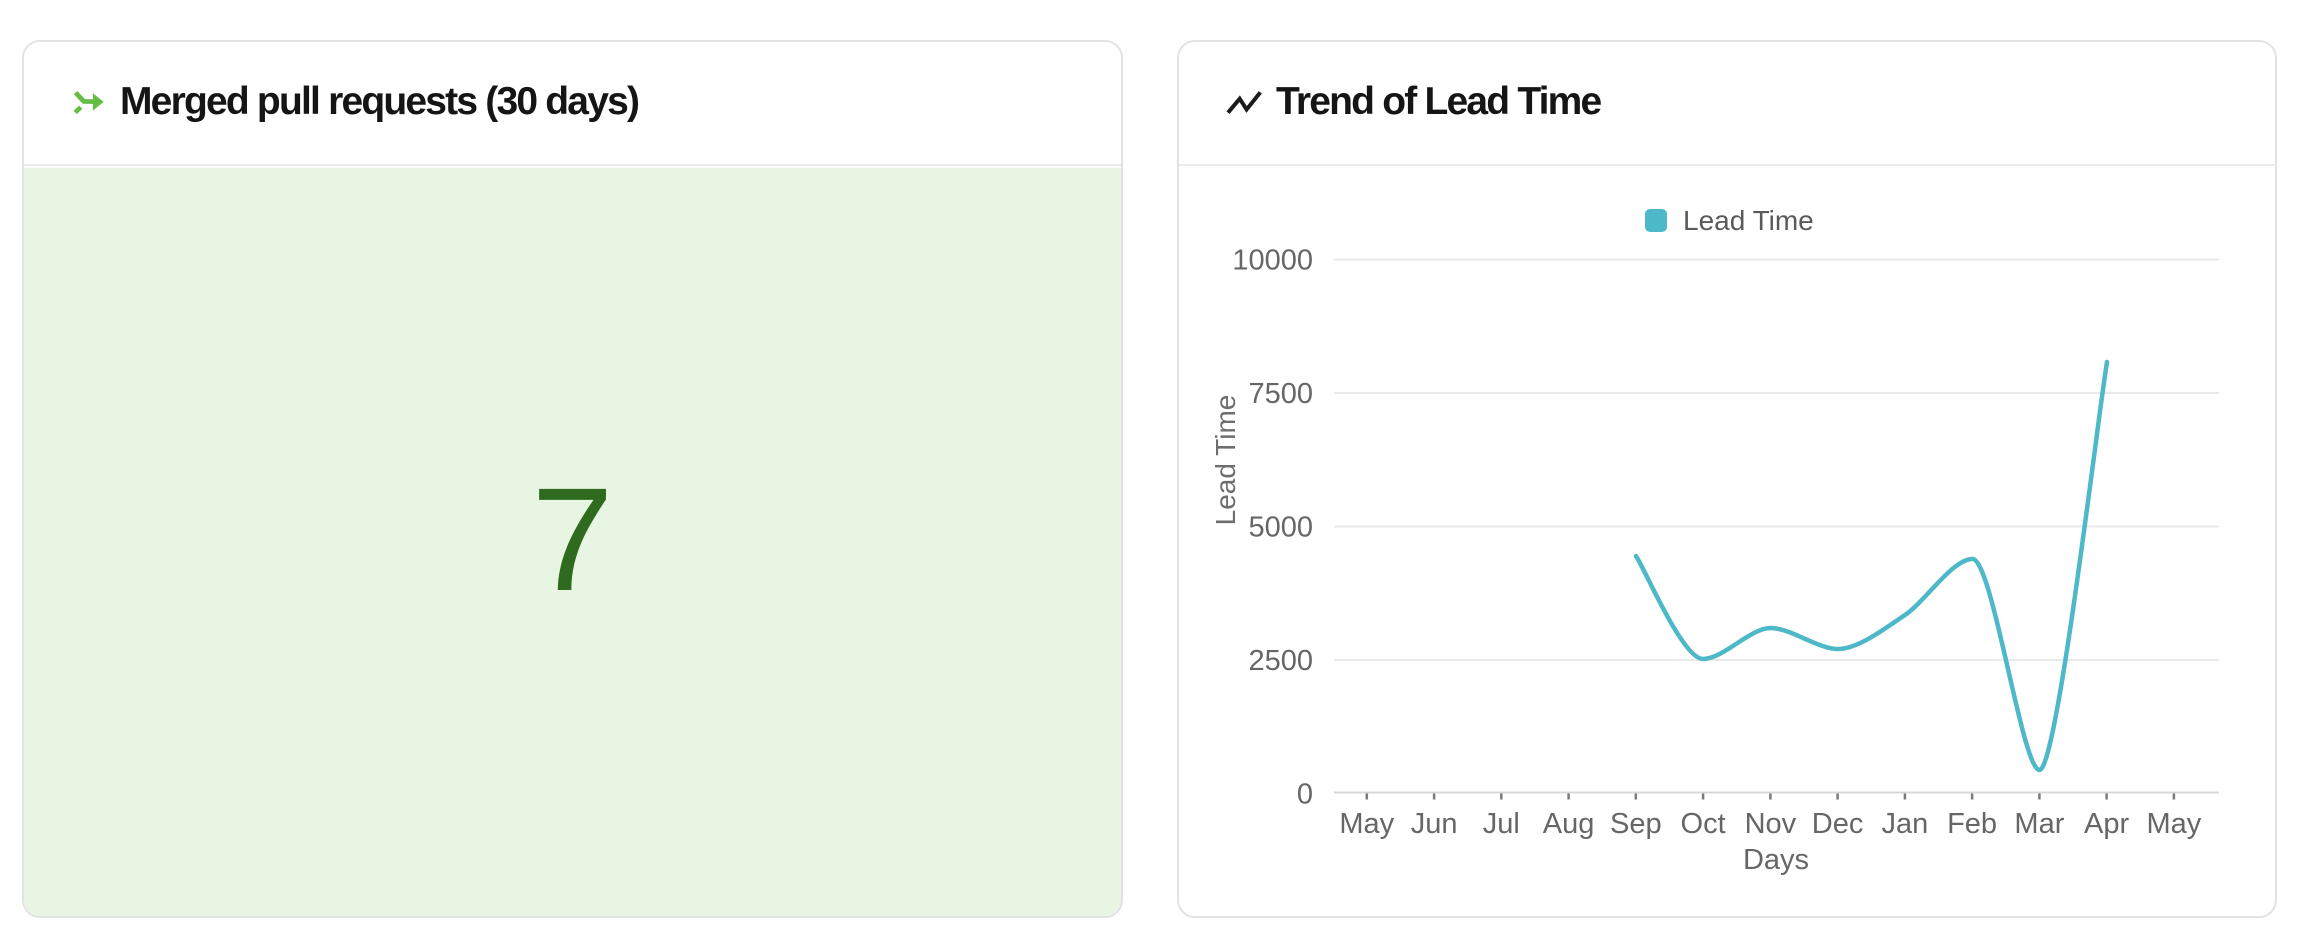 The image size is (2308, 948). I want to click on svg-text: Nov, so click(1771, 824).